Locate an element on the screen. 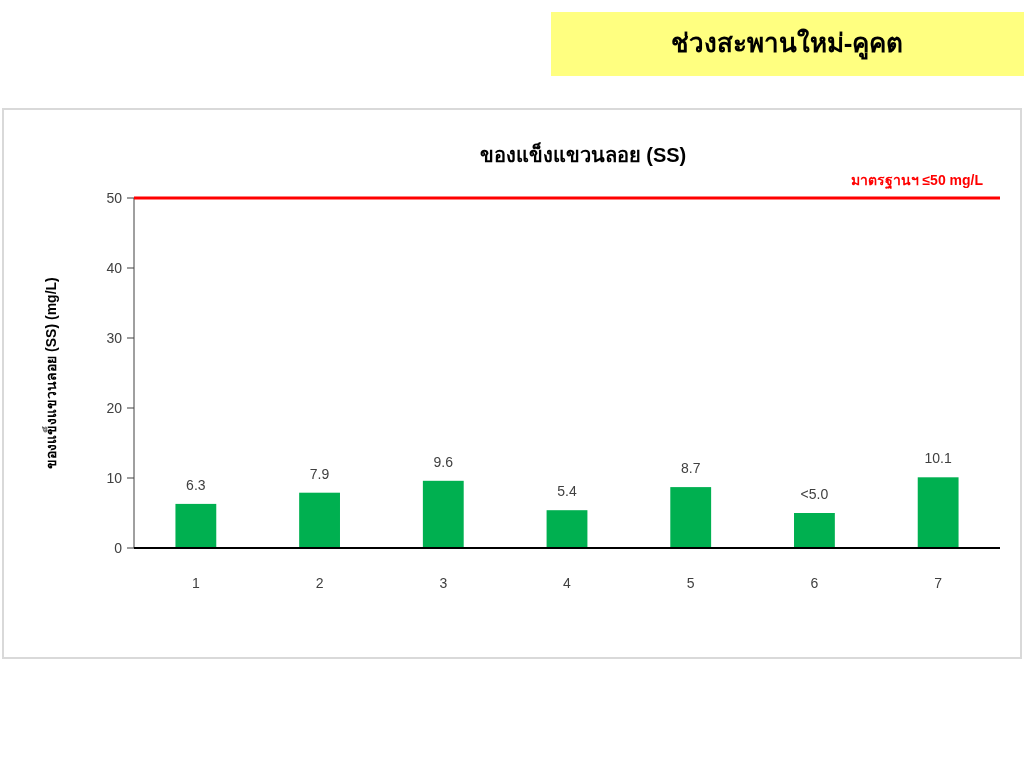 Image resolution: width=1024 pixels, height=768 pixels. x-tick-label: 1 is located at coordinates (195, 583).